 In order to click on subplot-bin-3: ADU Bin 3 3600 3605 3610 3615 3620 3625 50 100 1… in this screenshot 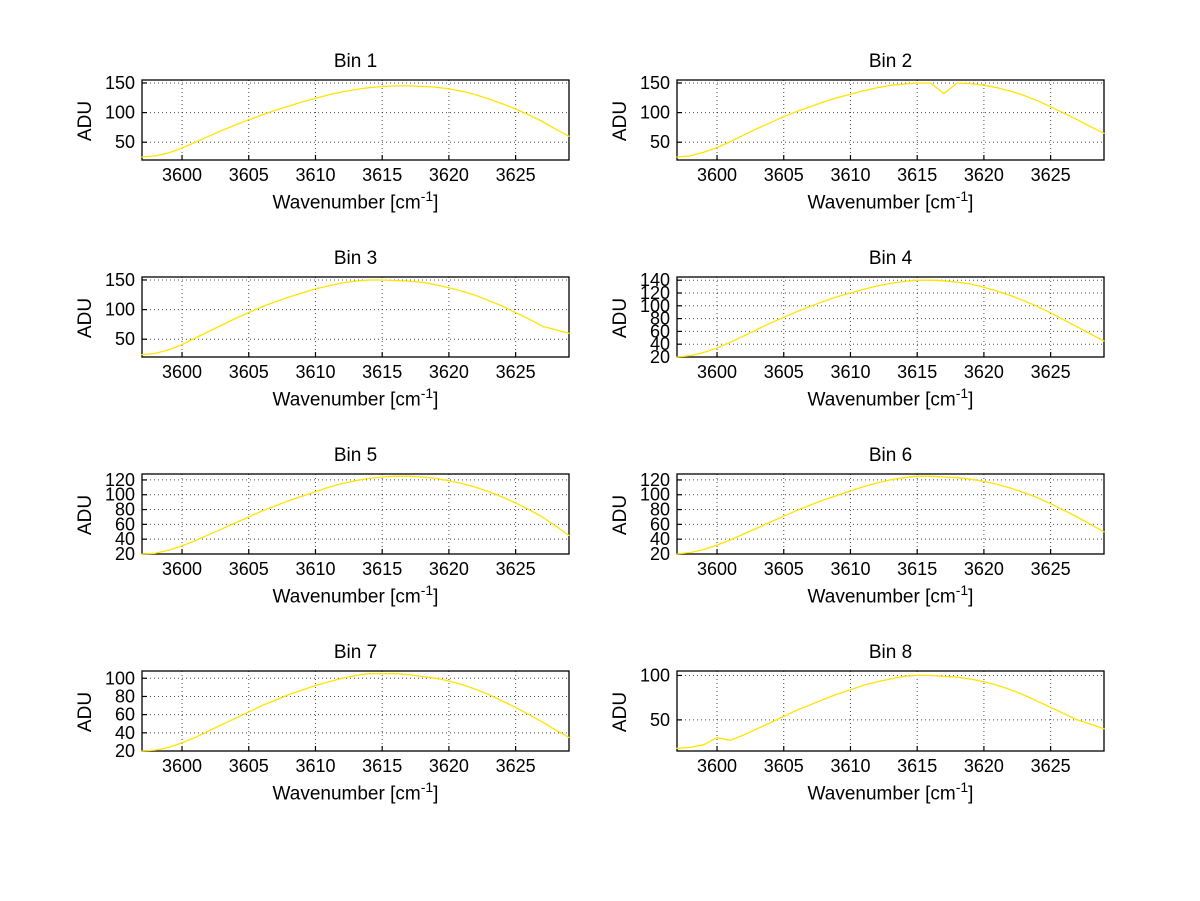, I will do `click(324, 345)`.